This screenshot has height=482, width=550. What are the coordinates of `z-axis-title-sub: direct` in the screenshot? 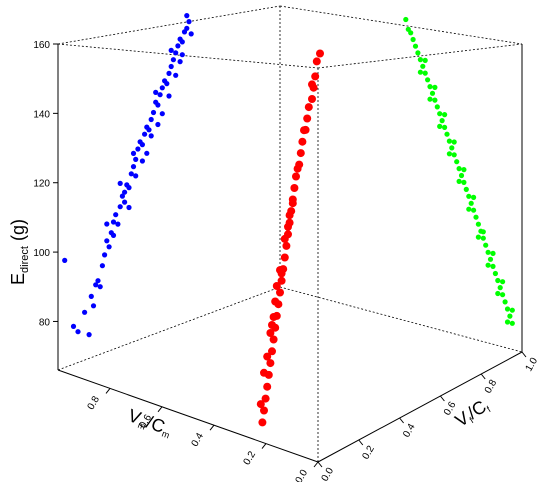 It's located at (25, 259).